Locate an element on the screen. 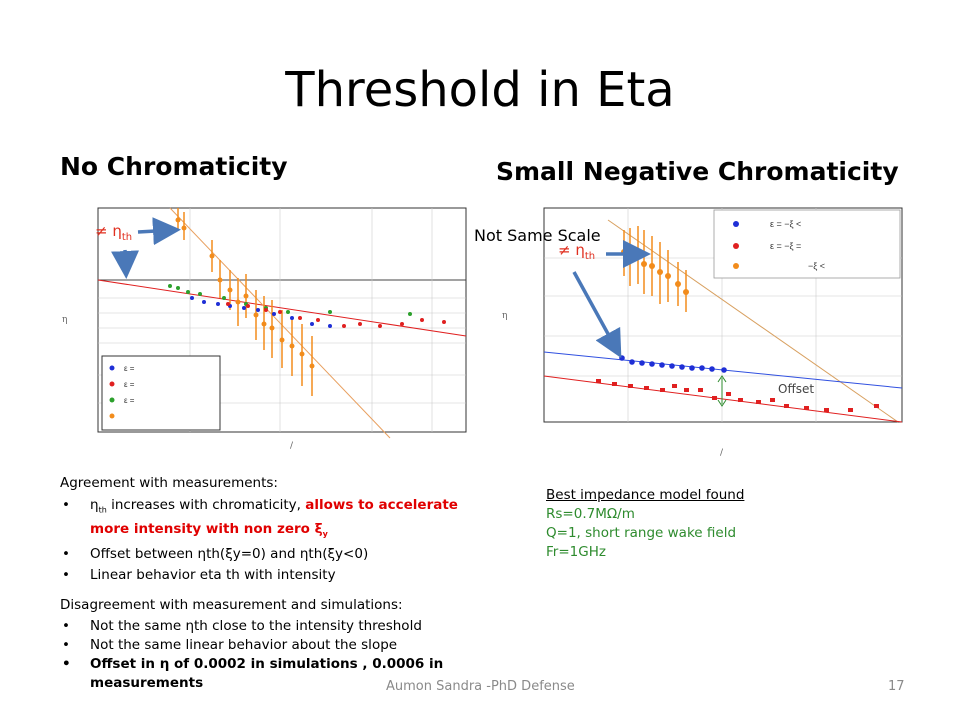  right-legend-entry-2: ε = −ξ = is located at coordinates (785, 246).